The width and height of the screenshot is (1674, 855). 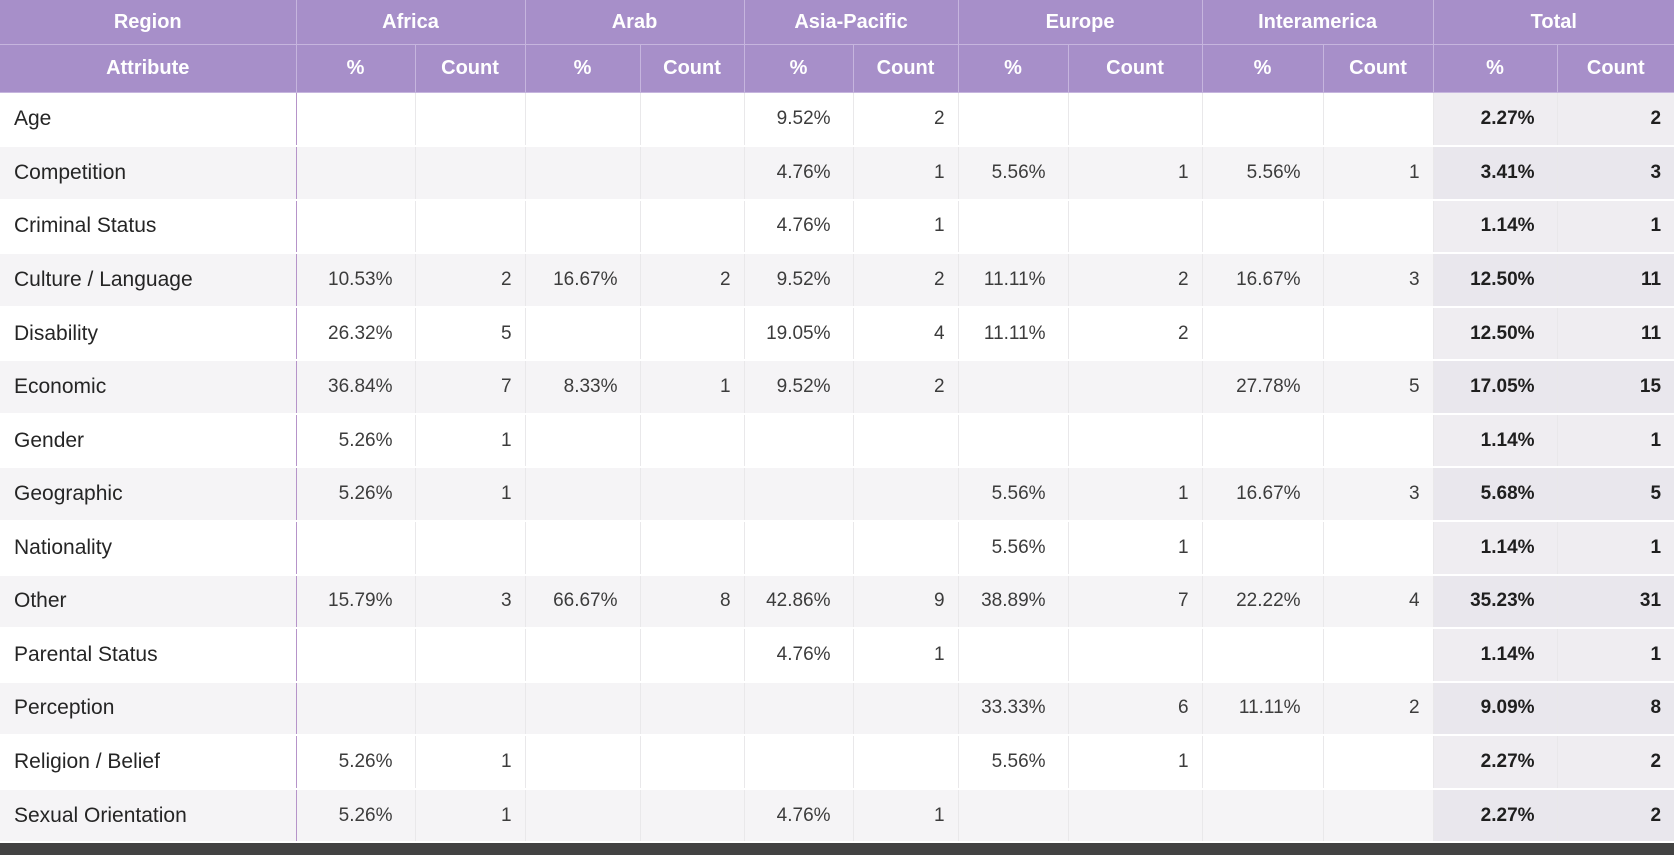 I want to click on pct-cell: 10.53%, so click(x=356, y=280).